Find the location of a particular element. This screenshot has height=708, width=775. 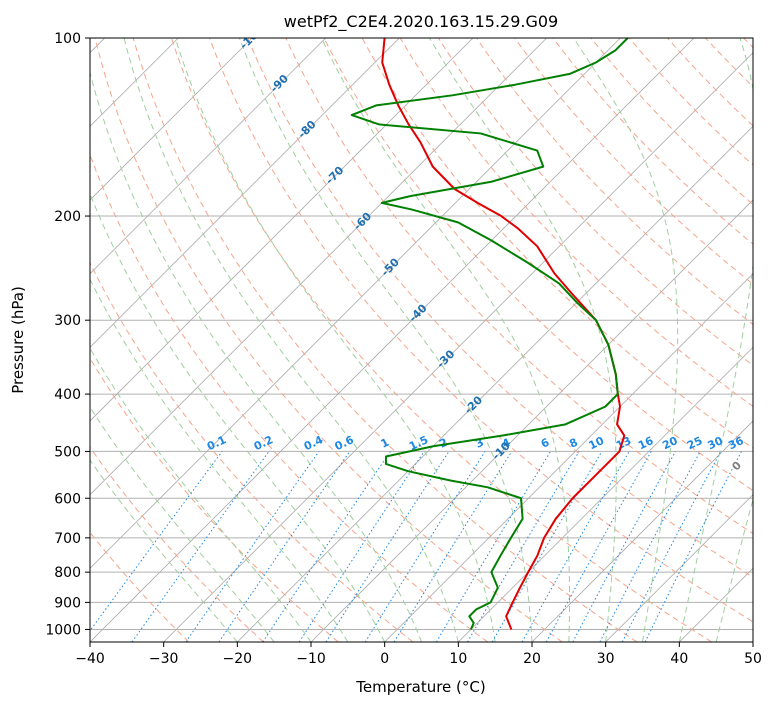

y-tick-label: 200 is located at coordinates (67, 217).